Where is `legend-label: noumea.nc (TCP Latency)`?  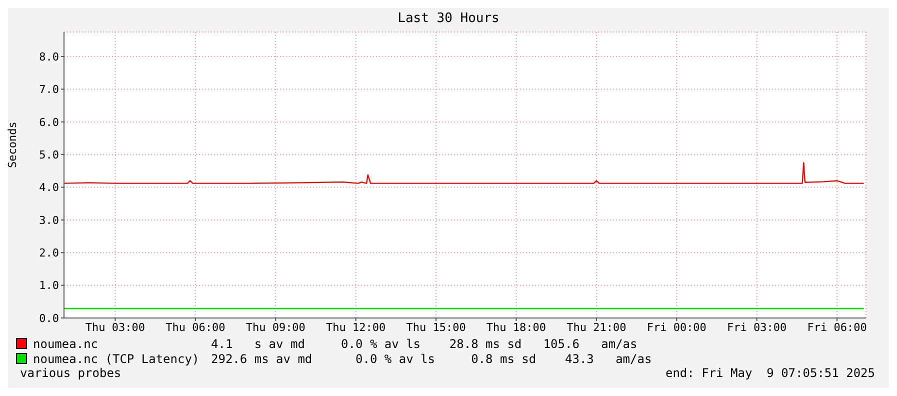 legend-label: noumea.nc (TCP Latency) is located at coordinates (116, 359).